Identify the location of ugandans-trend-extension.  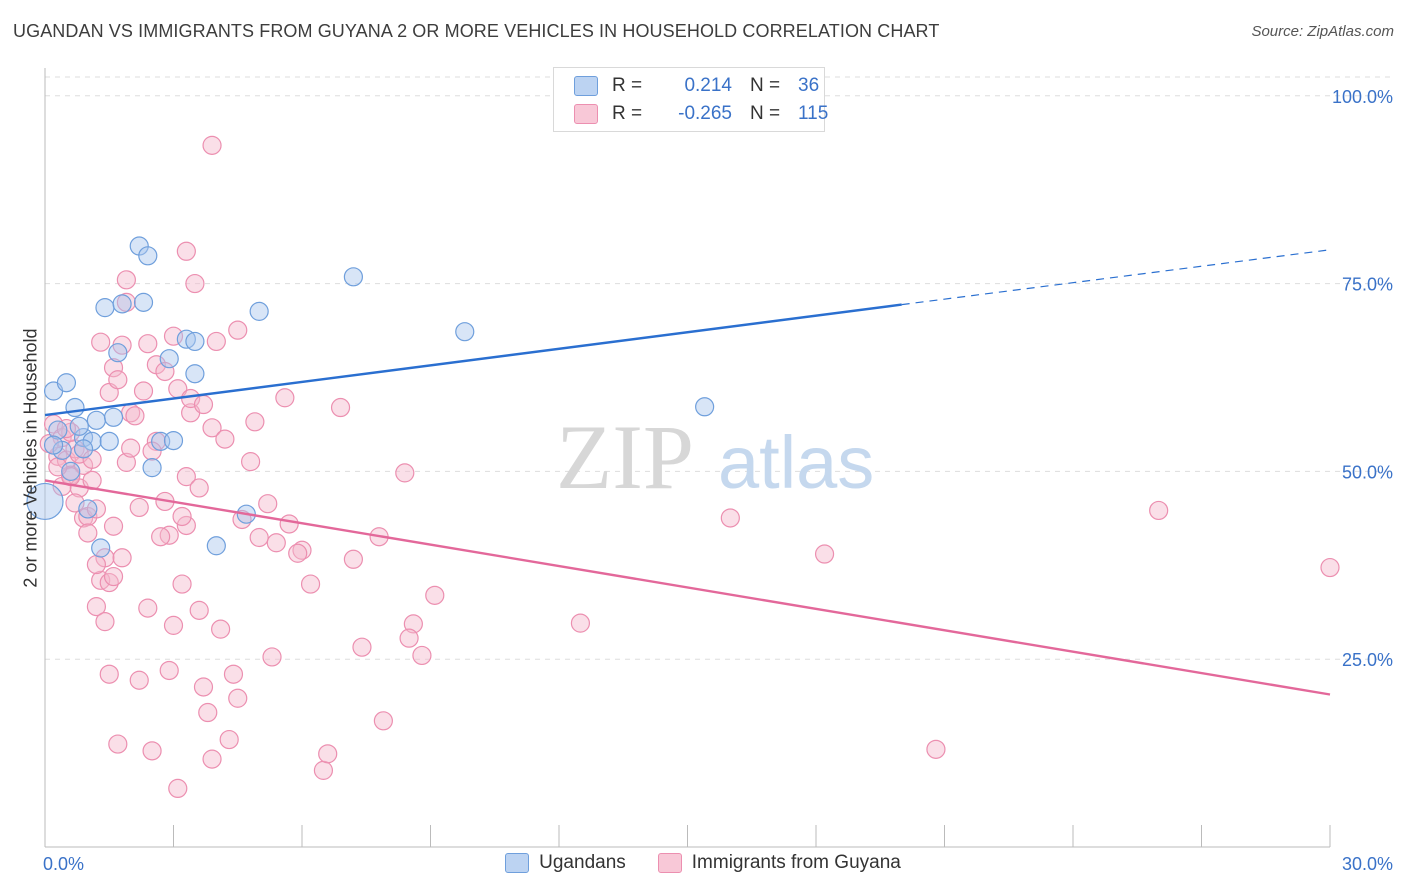
(1116, 277).